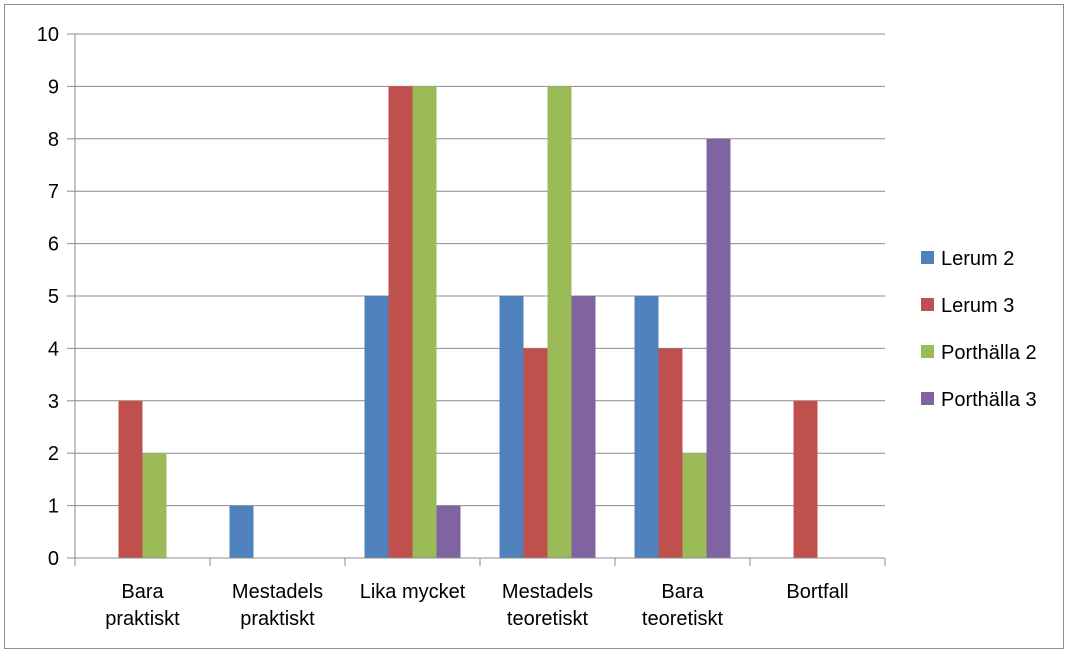 The width and height of the screenshot is (1068, 651). I want to click on x-tick-label: Lika mycket, so click(413, 592).